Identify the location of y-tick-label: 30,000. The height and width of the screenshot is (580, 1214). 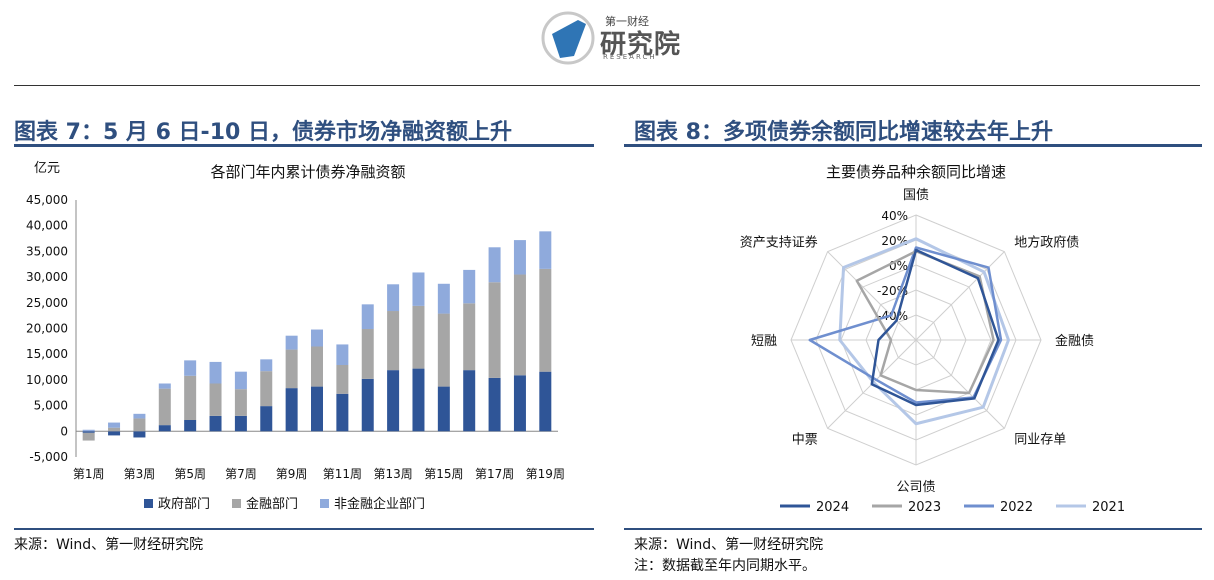
(47, 277).